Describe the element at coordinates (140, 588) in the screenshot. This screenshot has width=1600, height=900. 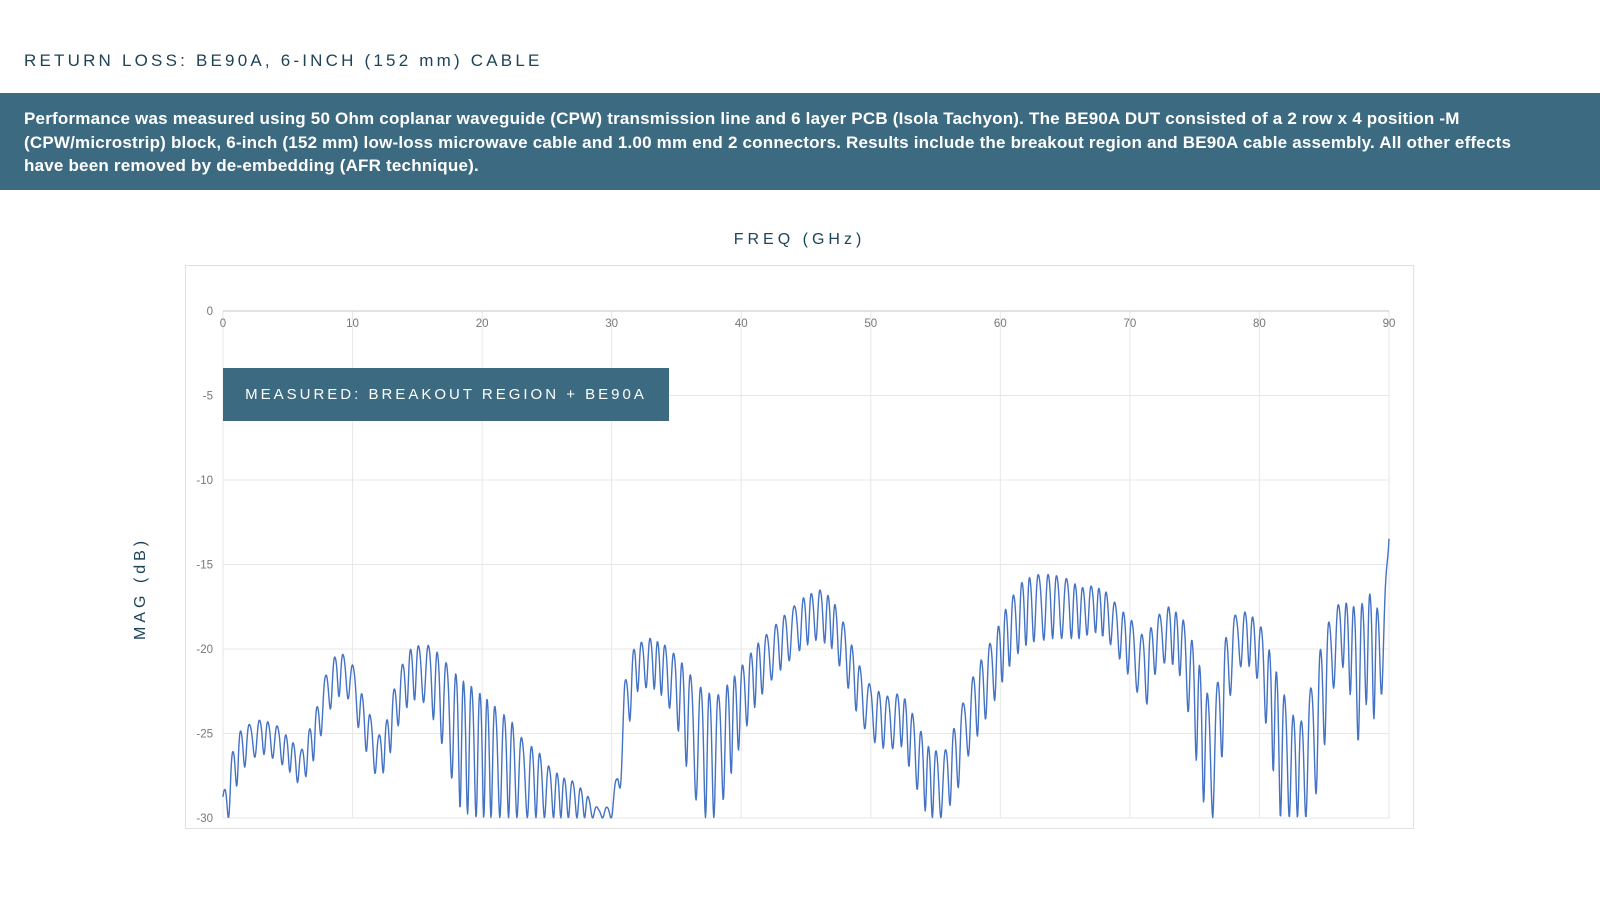
I see `y-axis-title: MAG (dB)` at that location.